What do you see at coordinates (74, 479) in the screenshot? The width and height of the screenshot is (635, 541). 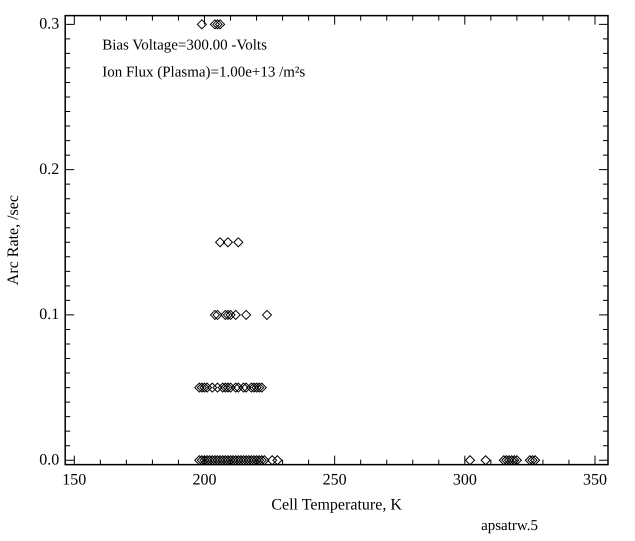 I see `x-tick-label: 150` at bounding box center [74, 479].